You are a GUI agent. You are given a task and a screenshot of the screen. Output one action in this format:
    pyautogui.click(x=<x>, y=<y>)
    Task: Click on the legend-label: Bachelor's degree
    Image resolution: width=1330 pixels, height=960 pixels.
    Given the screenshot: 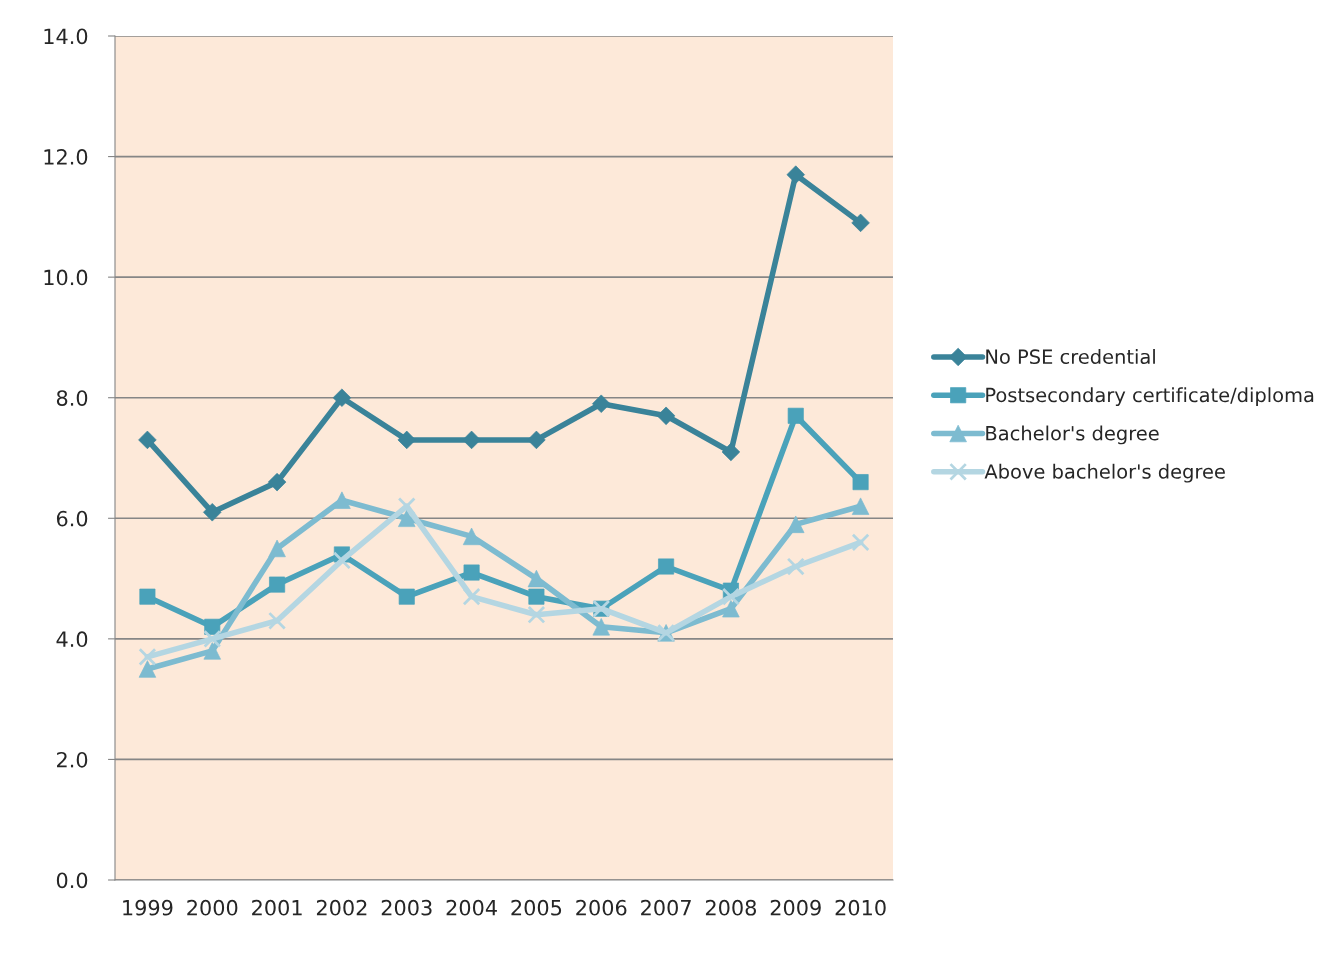 What is the action you would take?
    pyautogui.click(x=1072, y=435)
    